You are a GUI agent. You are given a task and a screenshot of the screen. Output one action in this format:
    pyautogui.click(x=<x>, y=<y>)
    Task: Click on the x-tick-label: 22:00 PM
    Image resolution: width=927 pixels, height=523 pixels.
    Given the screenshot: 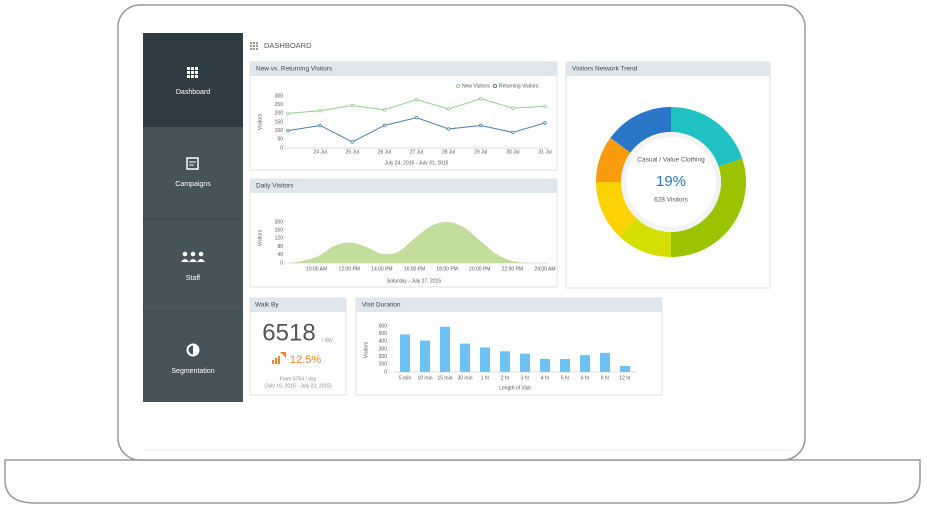 What is the action you would take?
    pyautogui.click(x=512, y=269)
    